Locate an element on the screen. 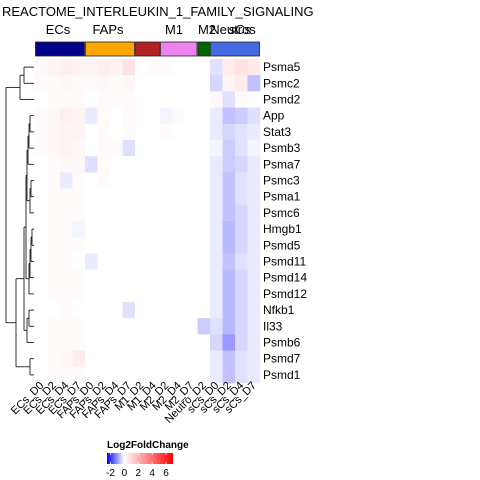  group-bar-ecs is located at coordinates (60, 49).